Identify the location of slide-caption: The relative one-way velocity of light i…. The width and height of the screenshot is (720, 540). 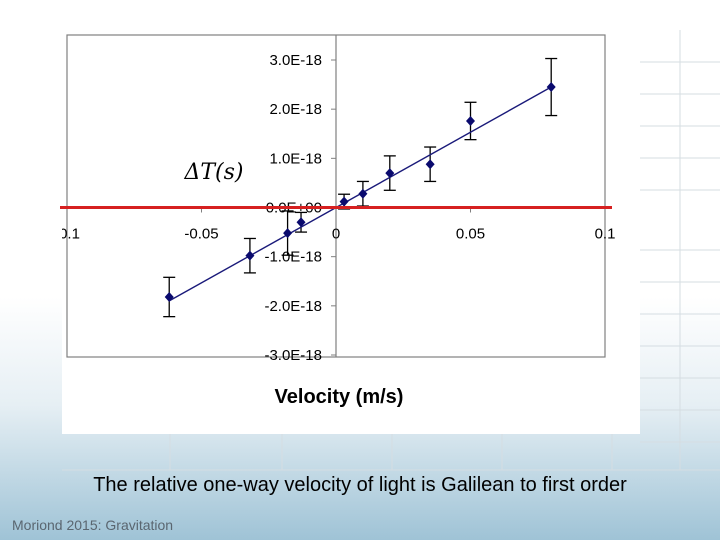
(360, 485).